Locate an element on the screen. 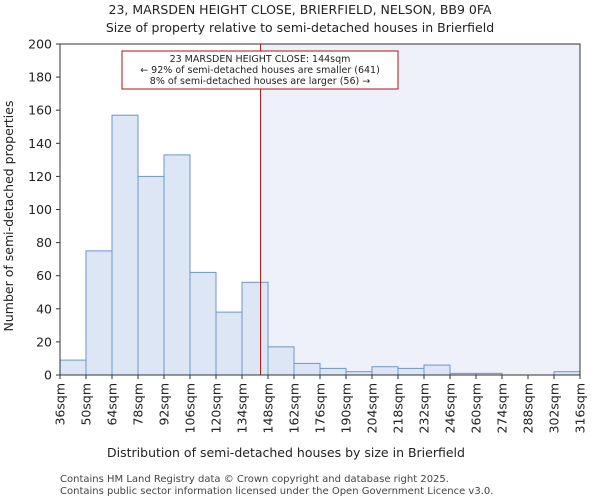 This screenshot has width=600, height=500. x-tick-label: 218sqm is located at coordinates (398, 408).